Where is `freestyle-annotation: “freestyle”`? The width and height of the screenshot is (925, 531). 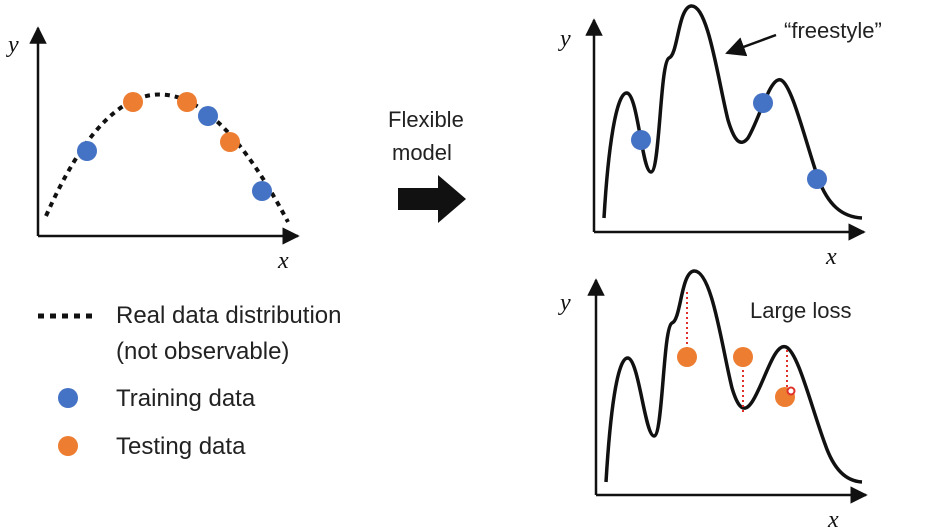
freestyle-annotation: “freestyle” is located at coordinates (833, 30).